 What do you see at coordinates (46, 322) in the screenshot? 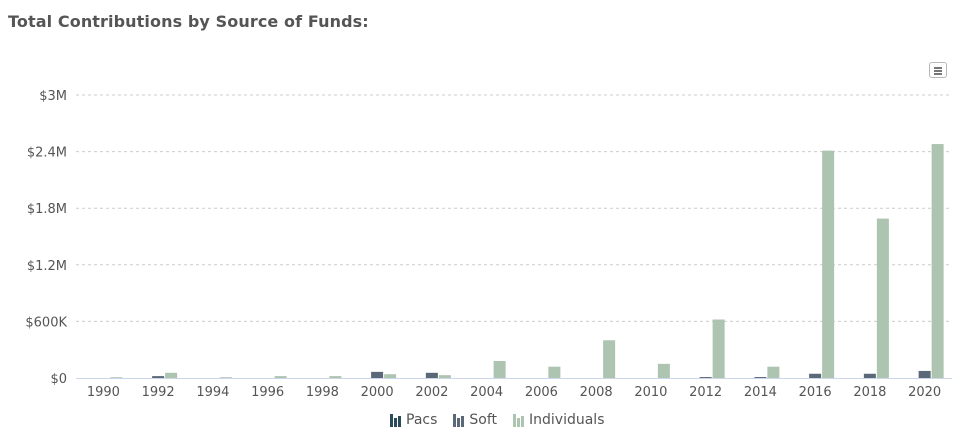
I see `y-tick-label: $600K` at bounding box center [46, 322].